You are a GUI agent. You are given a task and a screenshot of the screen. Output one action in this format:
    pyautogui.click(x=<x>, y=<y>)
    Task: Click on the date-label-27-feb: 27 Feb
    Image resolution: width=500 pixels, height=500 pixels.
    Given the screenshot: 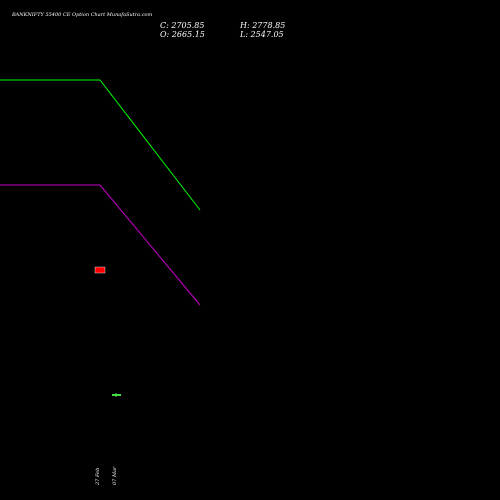 What is the action you would take?
    pyautogui.click(x=98, y=477)
    